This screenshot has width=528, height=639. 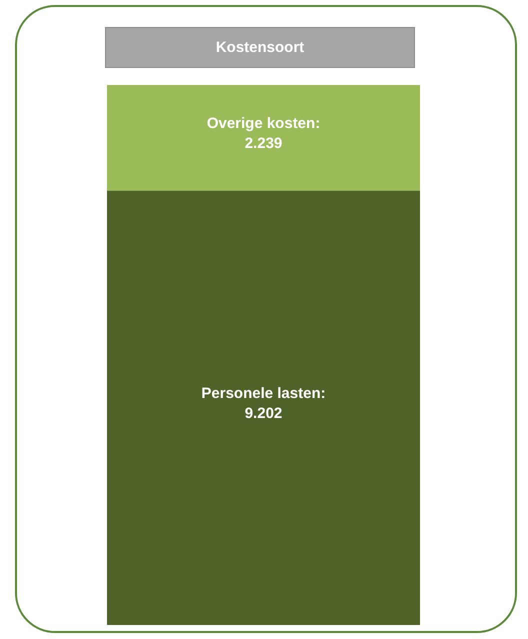 What do you see at coordinates (263, 143) in the screenshot?
I see `data-label: 2.239` at bounding box center [263, 143].